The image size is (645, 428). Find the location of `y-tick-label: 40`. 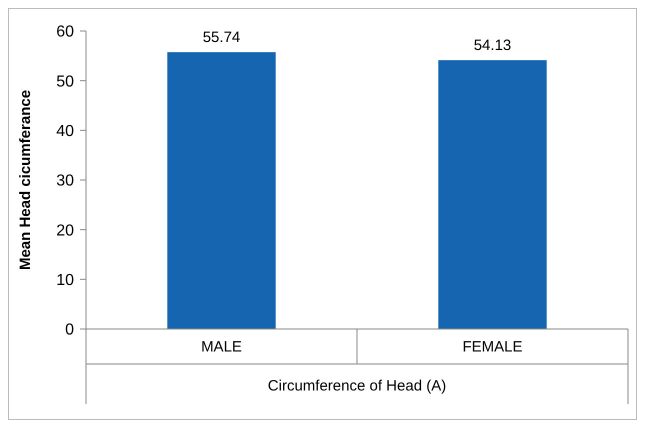

y-tick-label: 40 is located at coordinates (65, 131).